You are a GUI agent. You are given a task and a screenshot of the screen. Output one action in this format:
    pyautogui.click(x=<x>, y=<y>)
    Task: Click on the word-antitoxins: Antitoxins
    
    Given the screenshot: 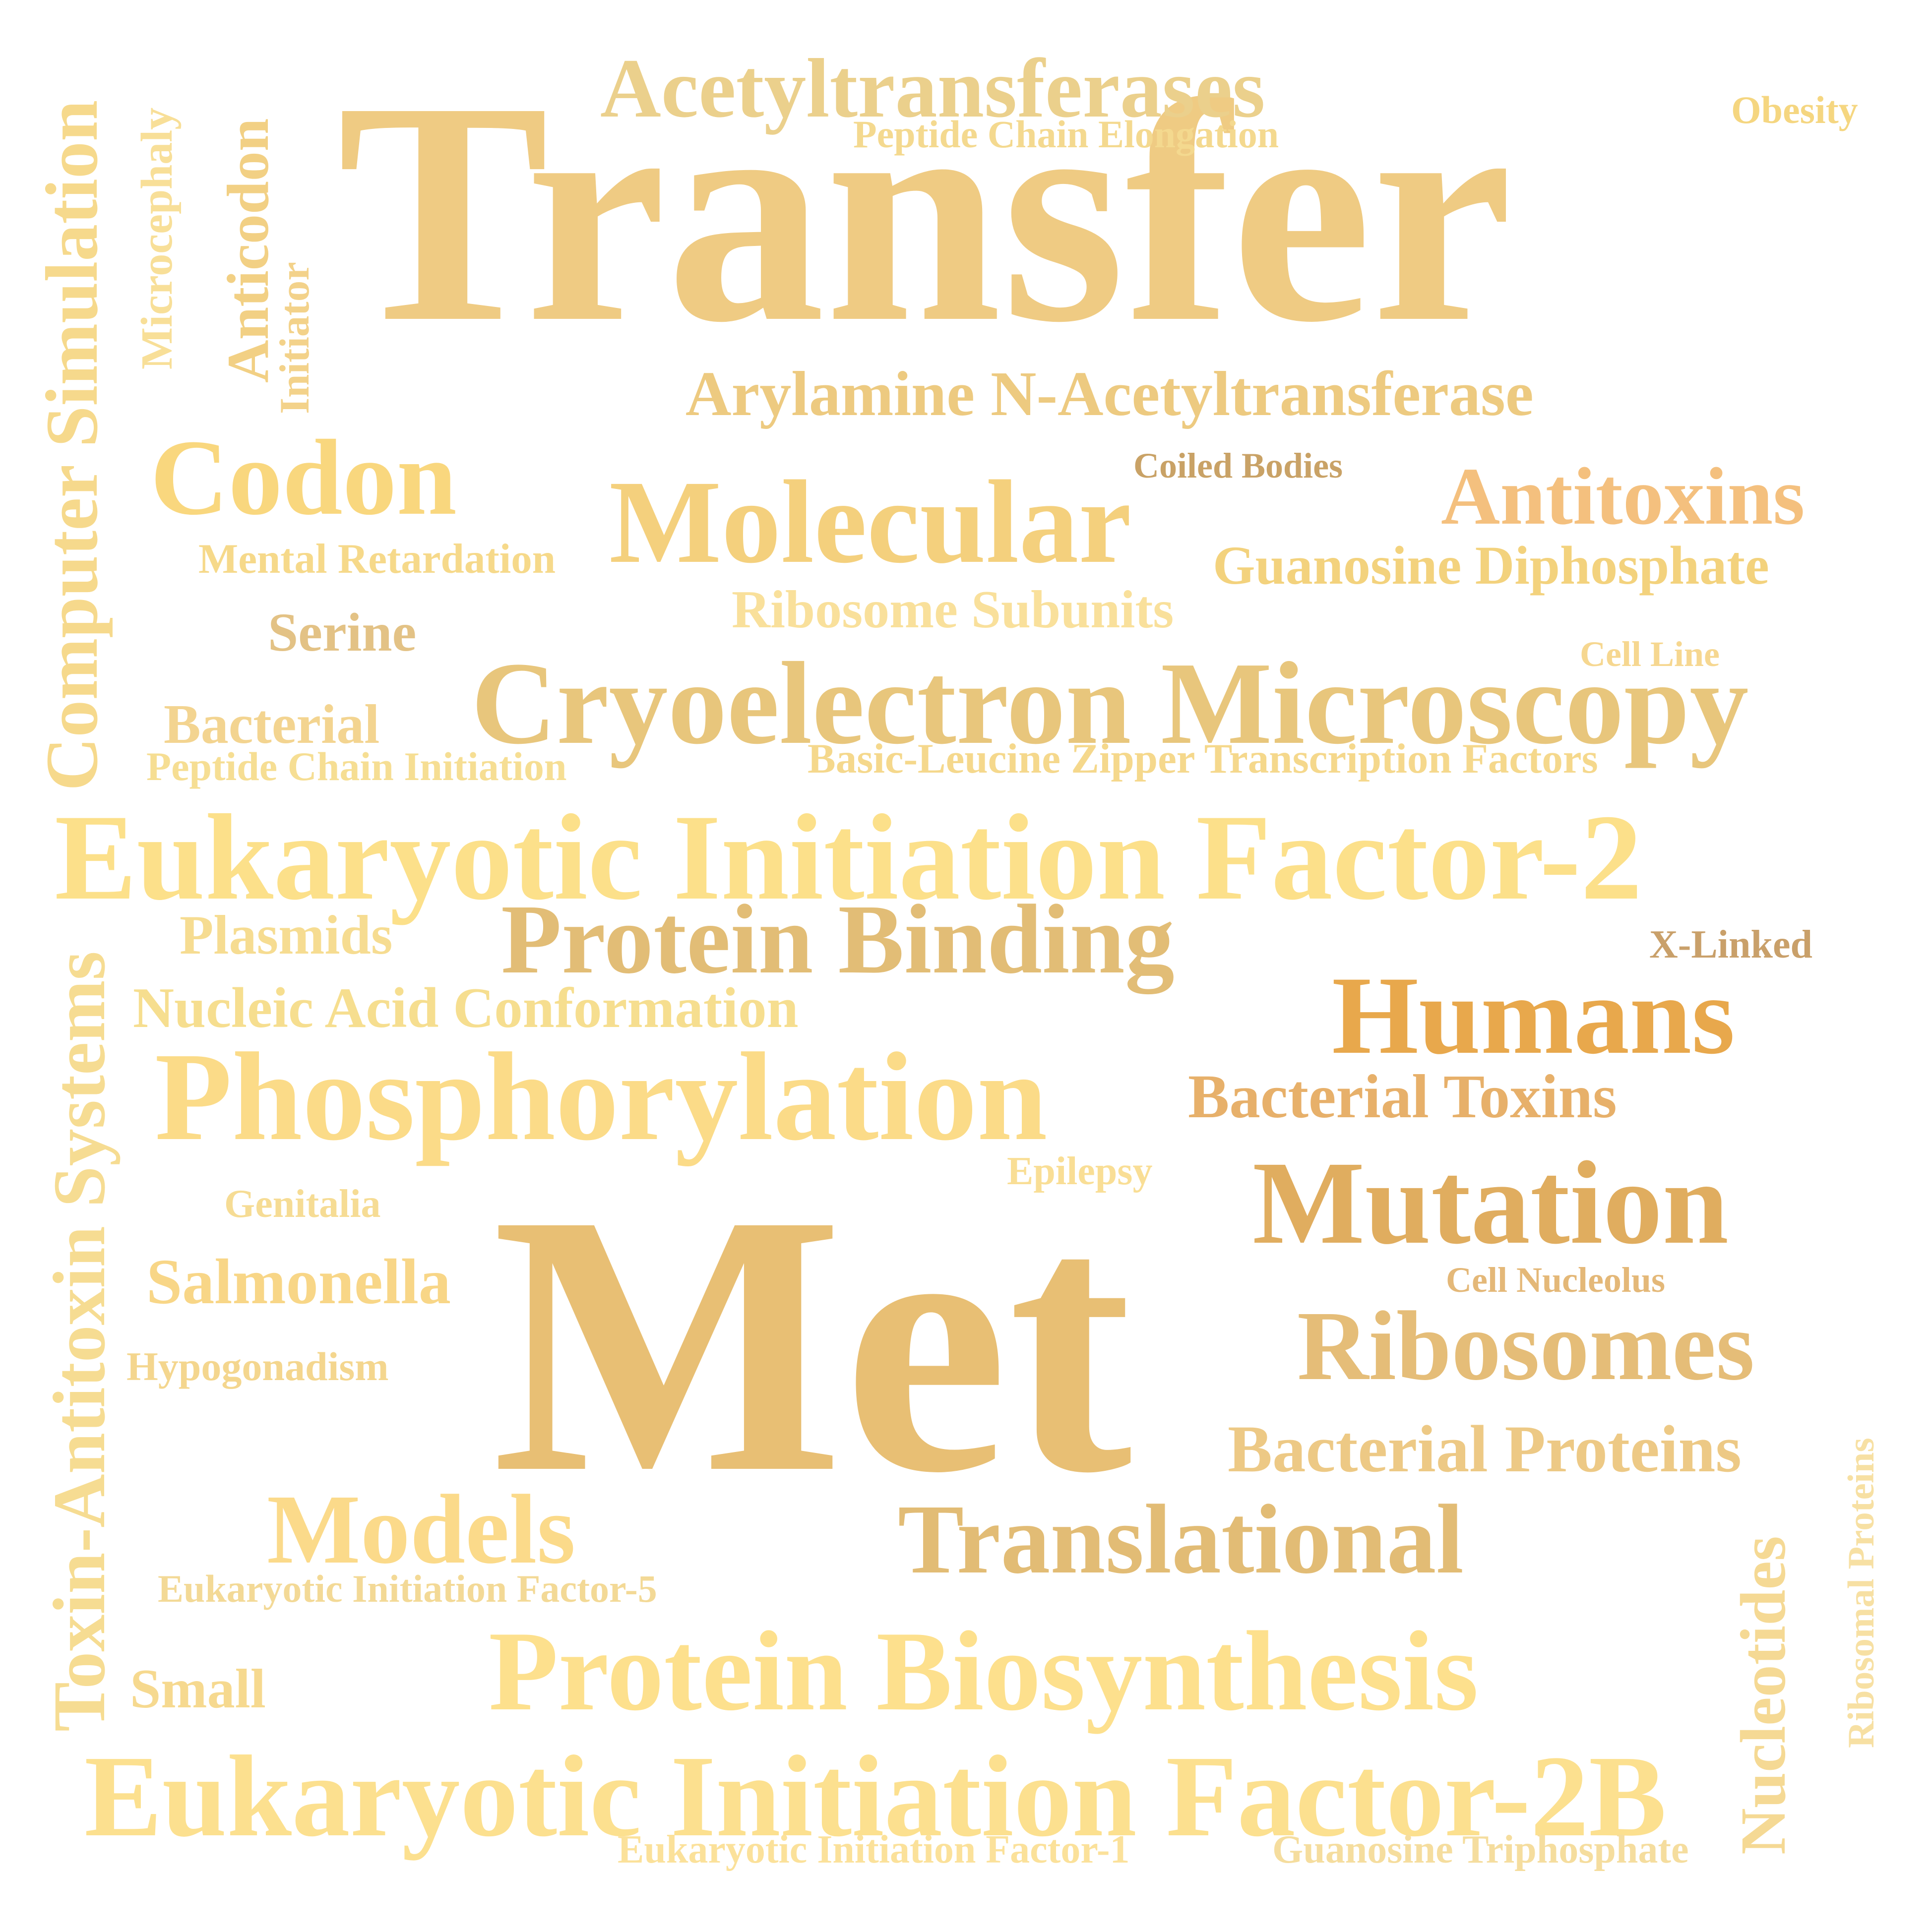 What is the action you would take?
    pyautogui.click(x=1623, y=496)
    